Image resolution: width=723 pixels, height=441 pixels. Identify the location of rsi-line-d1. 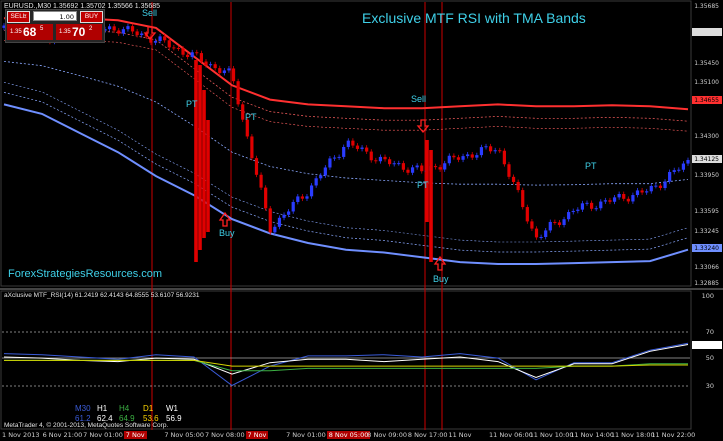
(346, 363).